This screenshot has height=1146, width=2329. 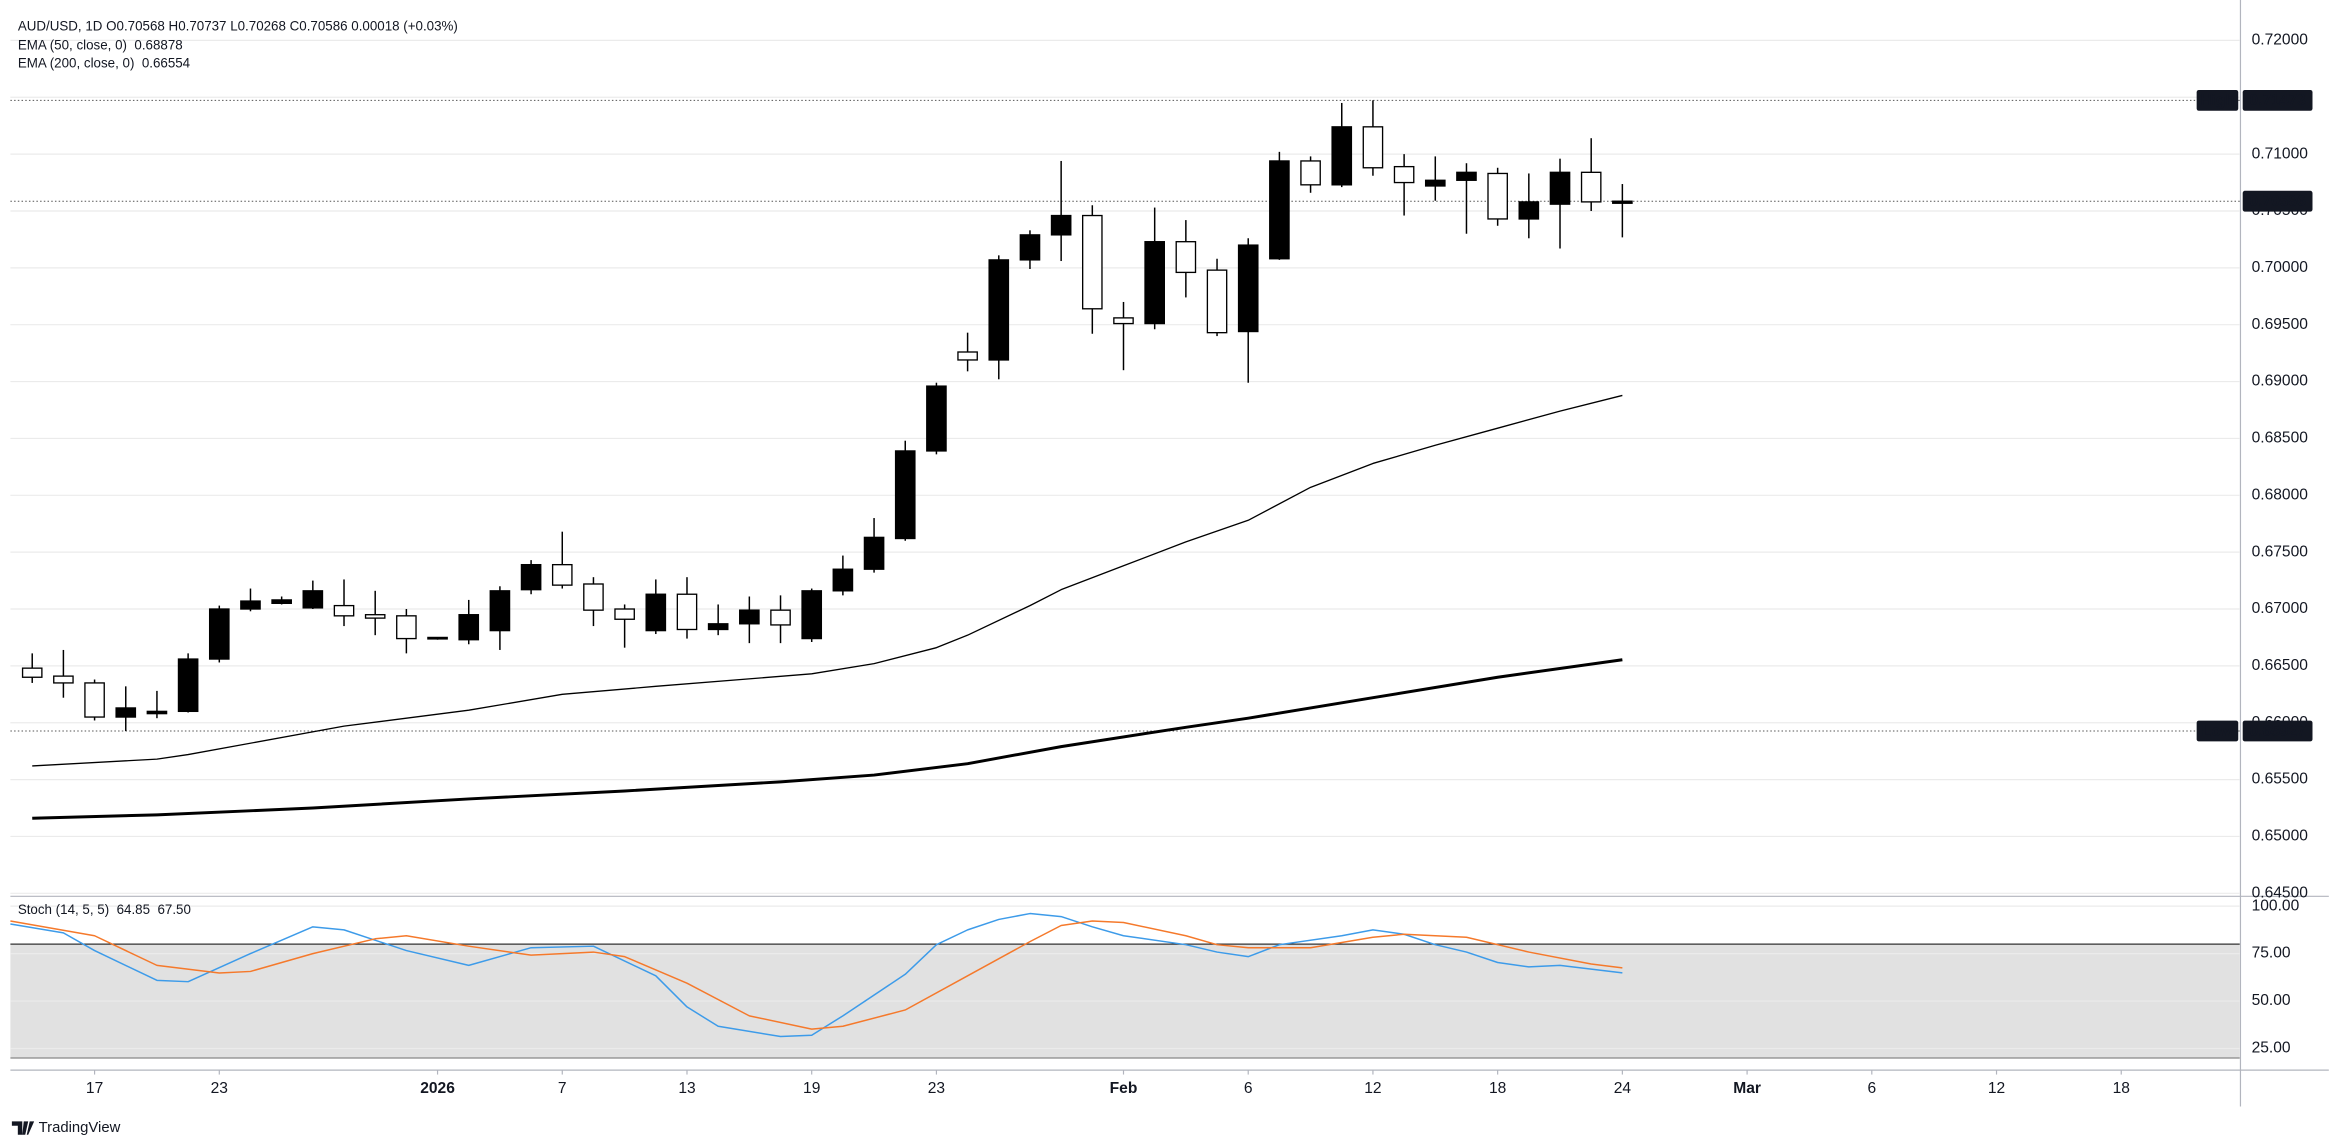 I want to click on y-tick-label: 75.00, so click(x=2271, y=953).